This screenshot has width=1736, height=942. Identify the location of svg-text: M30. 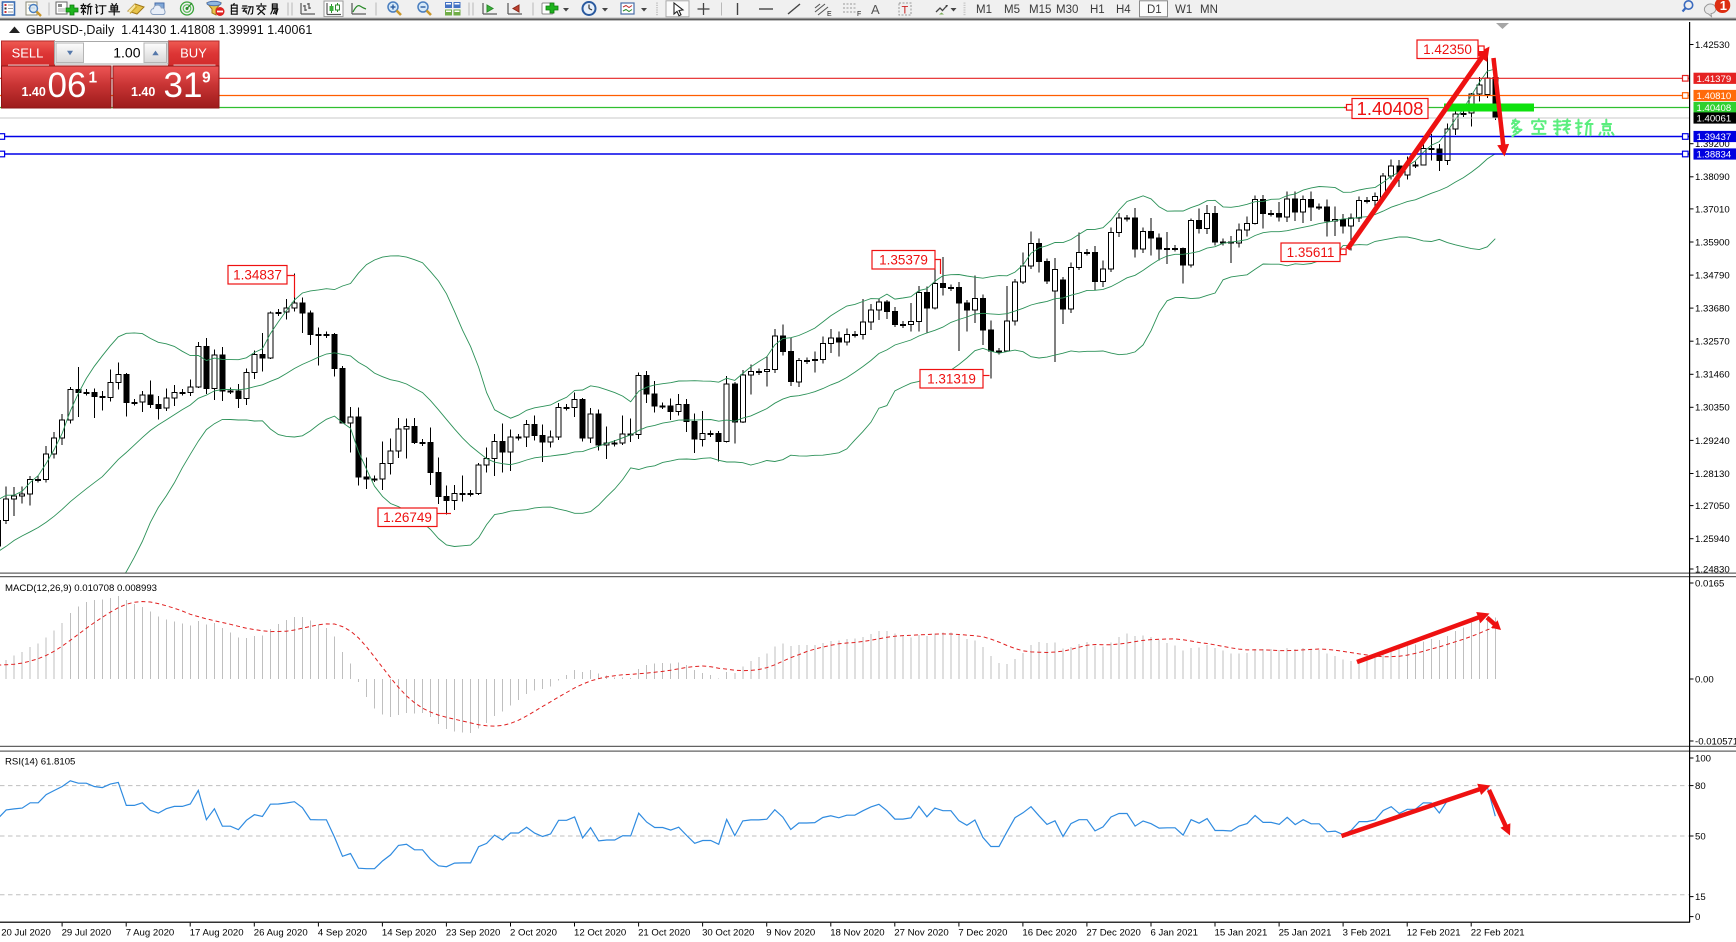
(1067, 10).